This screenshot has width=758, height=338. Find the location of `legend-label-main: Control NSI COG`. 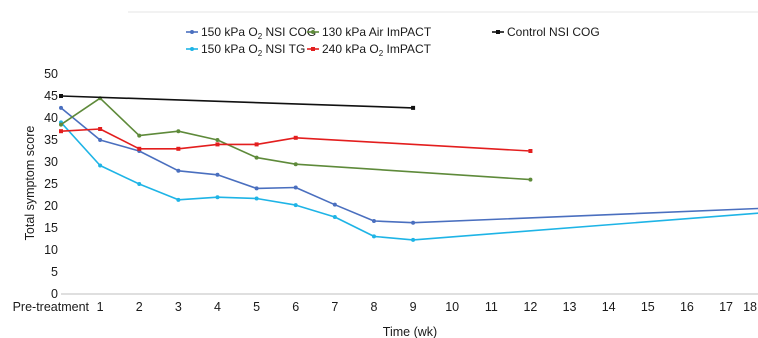

legend-label-main: Control NSI COG is located at coordinates (553, 32).